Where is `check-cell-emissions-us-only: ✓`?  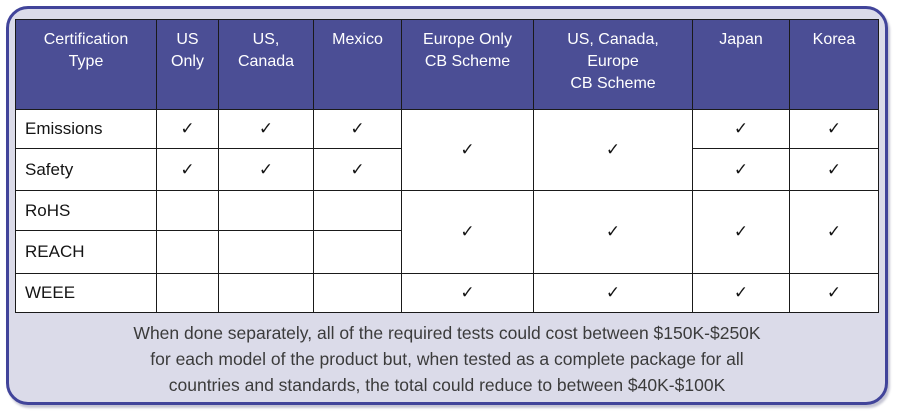
check-cell-emissions-us-only: ✓ is located at coordinates (187, 129).